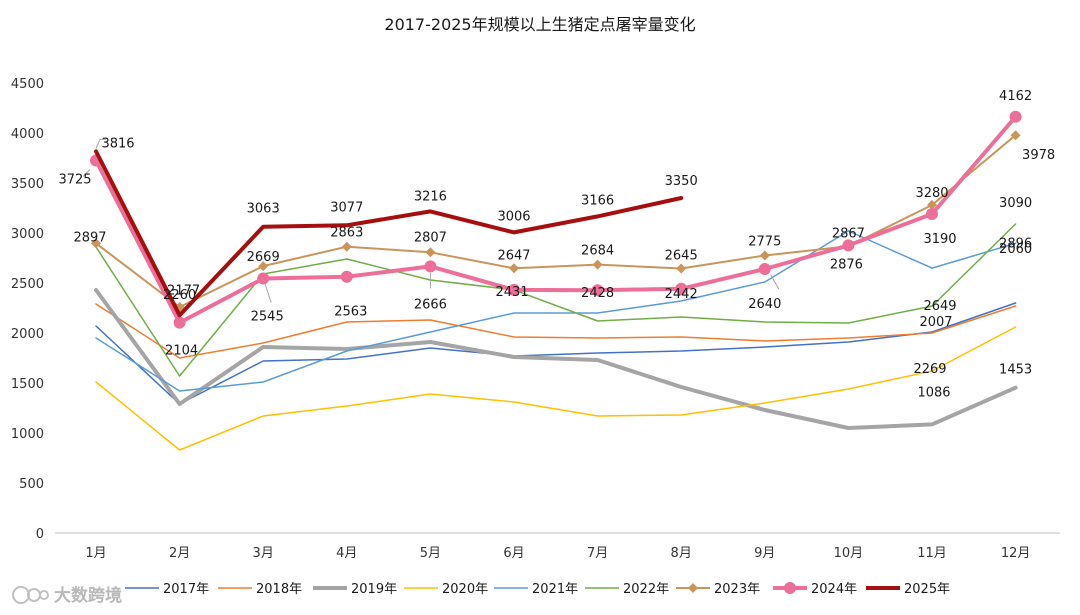  What do you see at coordinates (27, 184) in the screenshot?
I see `y-tick-label: 3500` at bounding box center [27, 184].